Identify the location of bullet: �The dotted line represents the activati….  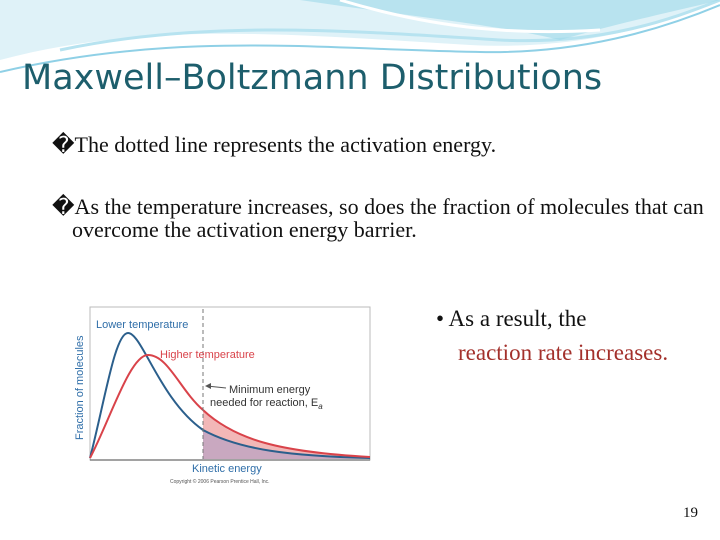
(274, 144).